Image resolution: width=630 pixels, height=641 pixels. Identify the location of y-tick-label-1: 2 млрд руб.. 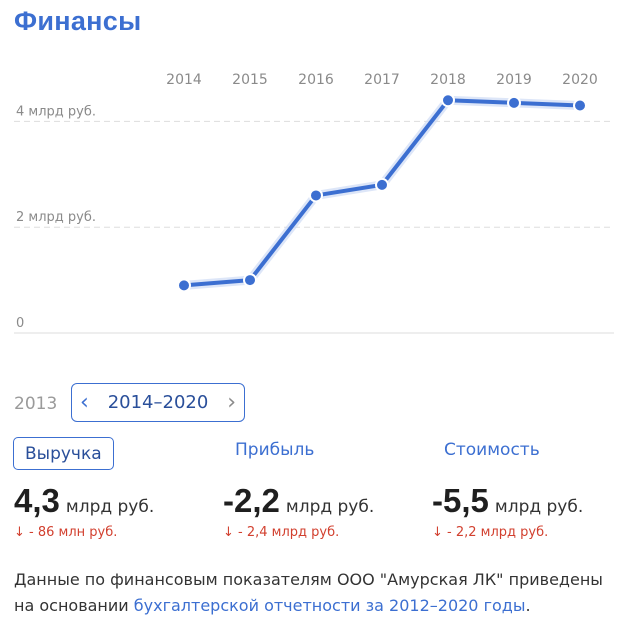
(56, 217).